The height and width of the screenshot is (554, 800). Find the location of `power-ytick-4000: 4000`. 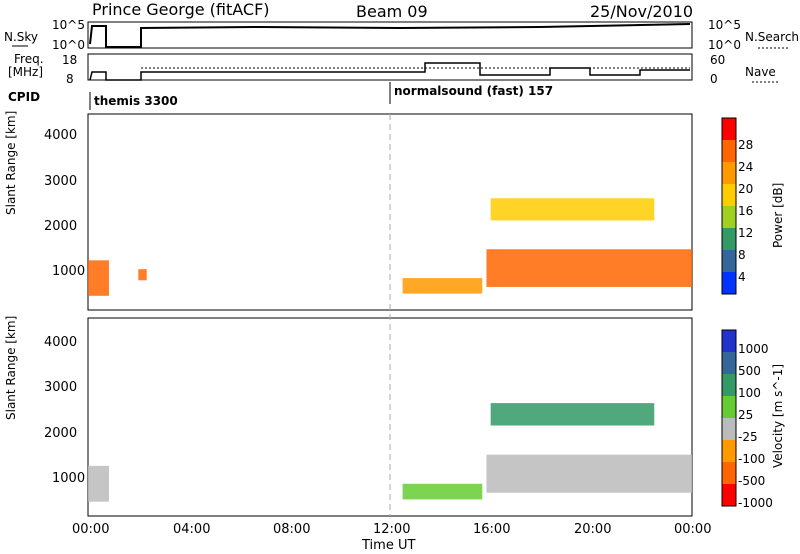

power-ytick-4000: 4000 is located at coordinates (61, 135).